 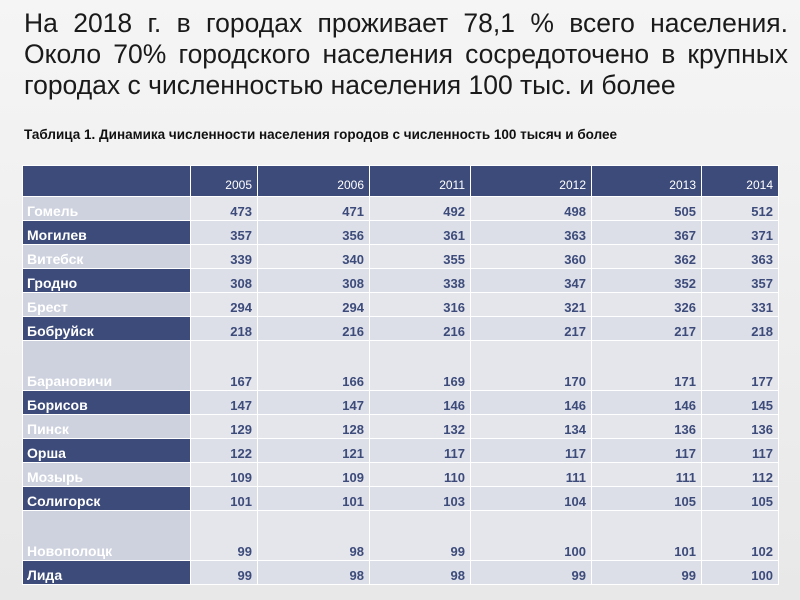 I want to click on population-value-cell: 363, so click(x=531, y=232).